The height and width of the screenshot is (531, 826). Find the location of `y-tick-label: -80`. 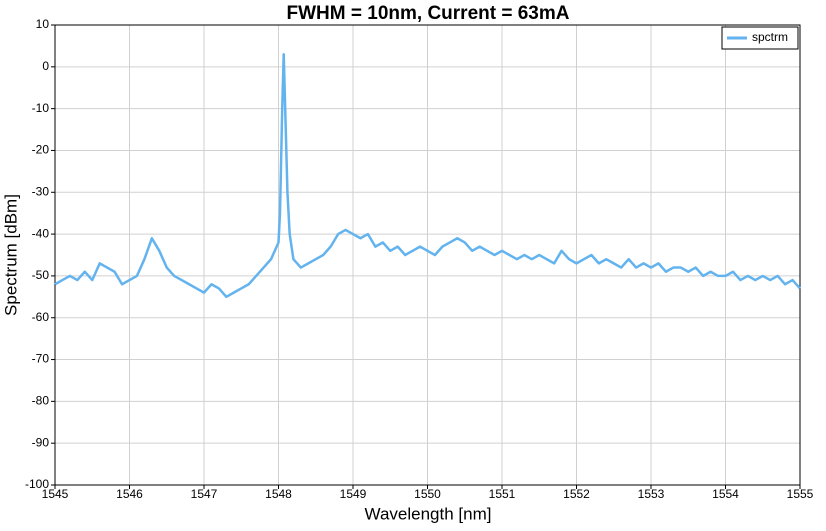

y-tick-label: -80 is located at coordinates (41, 401).